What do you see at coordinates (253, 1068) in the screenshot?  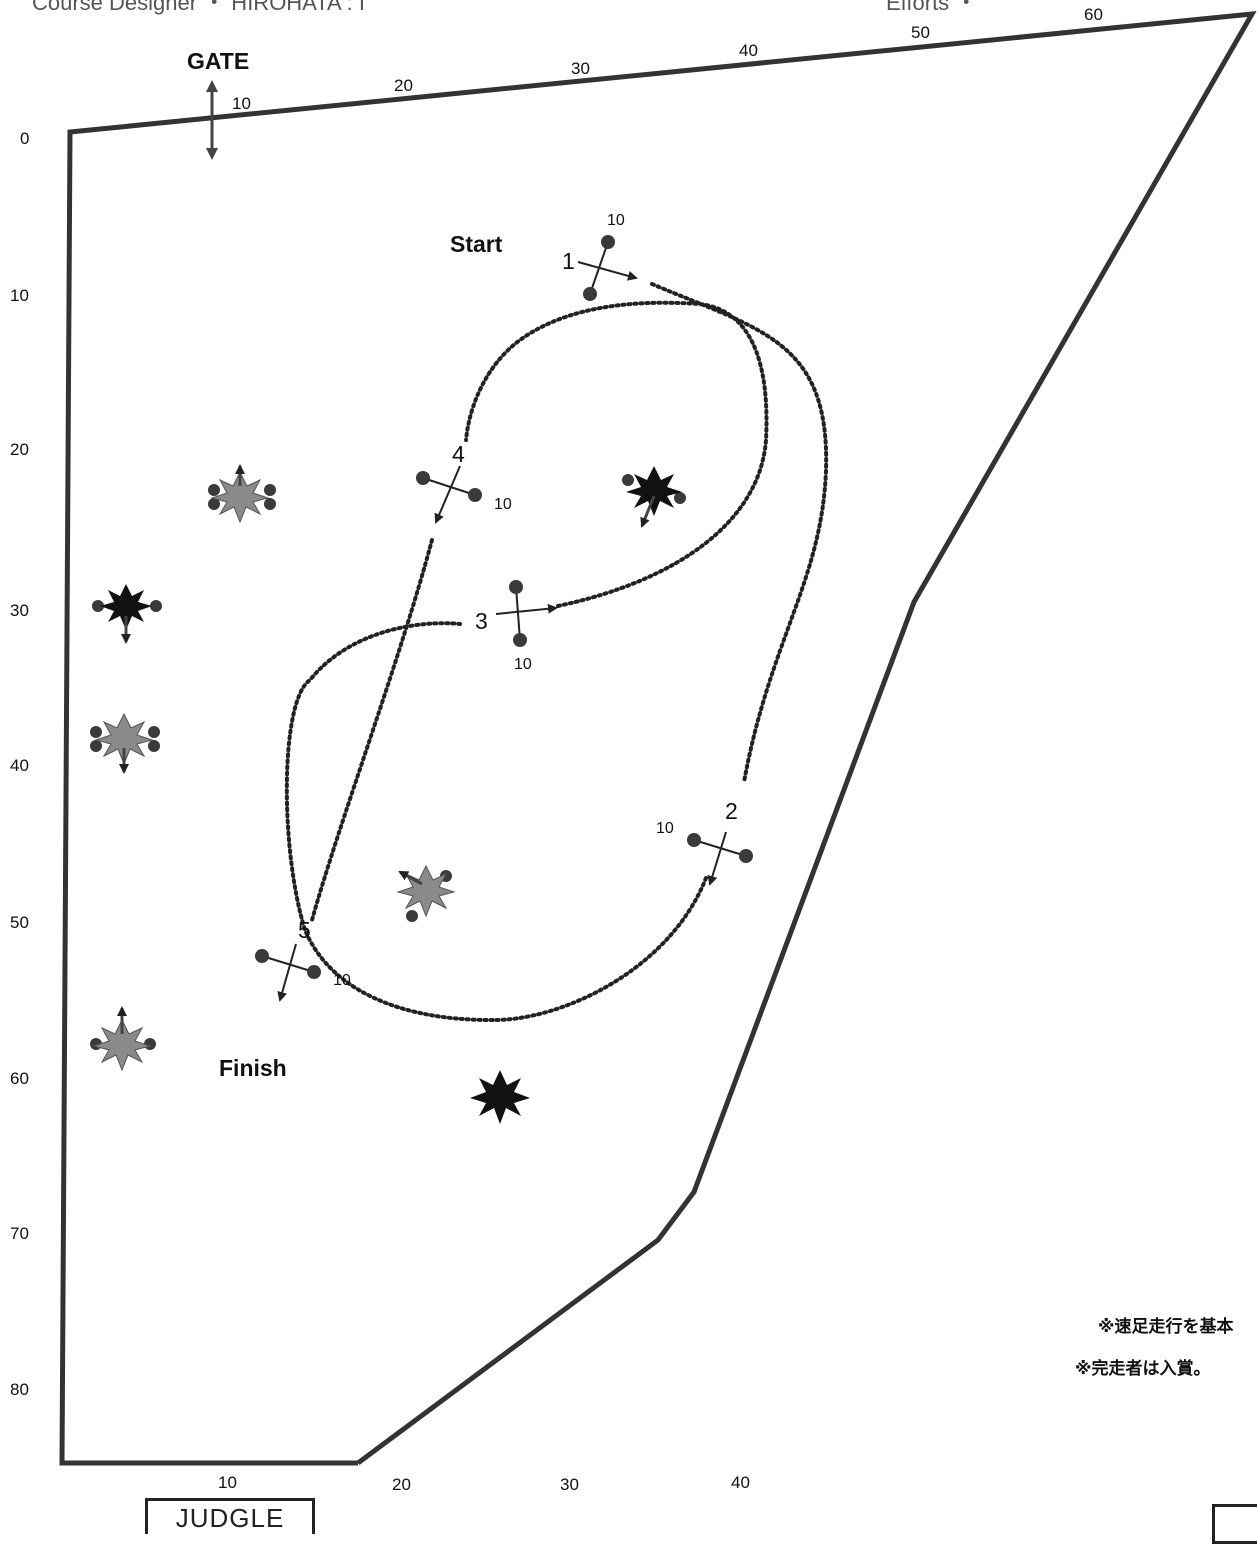 I see `finish-label: Finish` at bounding box center [253, 1068].